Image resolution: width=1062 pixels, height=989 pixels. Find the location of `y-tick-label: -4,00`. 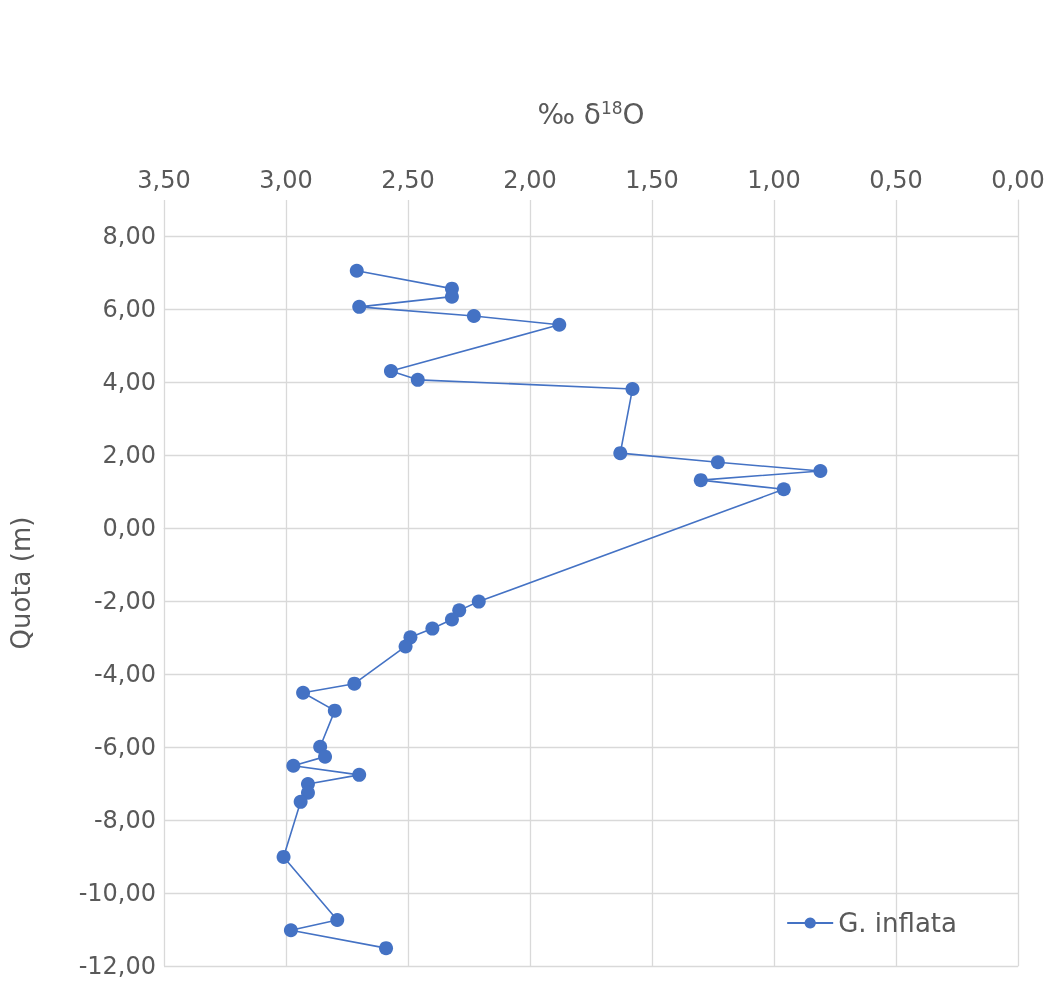

y-tick-label: -4,00 is located at coordinates (124, 674).